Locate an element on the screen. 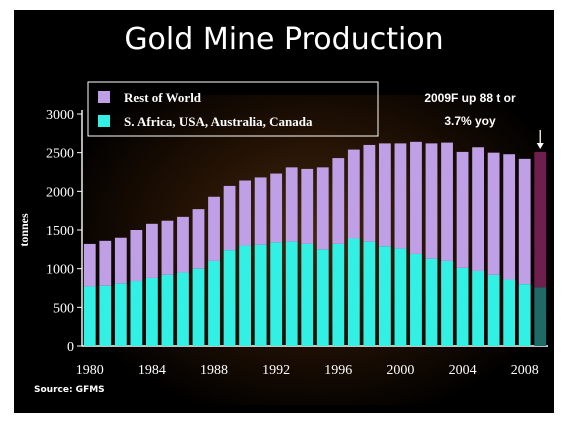 This screenshot has width=580, height=445. bar-big4-2000 is located at coordinates (400, 297).